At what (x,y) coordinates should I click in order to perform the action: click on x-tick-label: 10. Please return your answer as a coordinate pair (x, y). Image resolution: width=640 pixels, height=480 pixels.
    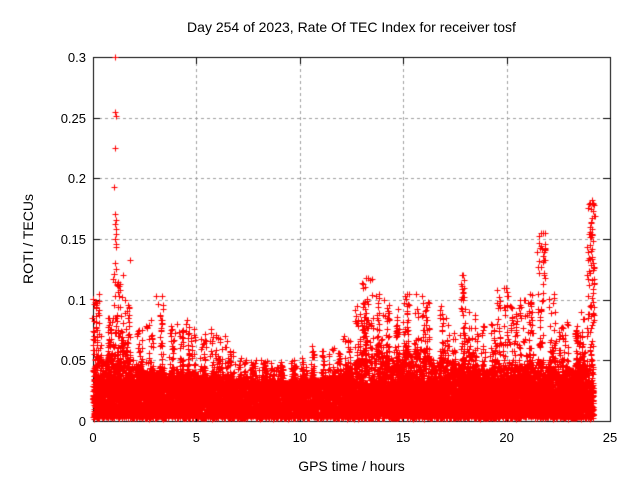
    Looking at the image, I should click on (300, 437).